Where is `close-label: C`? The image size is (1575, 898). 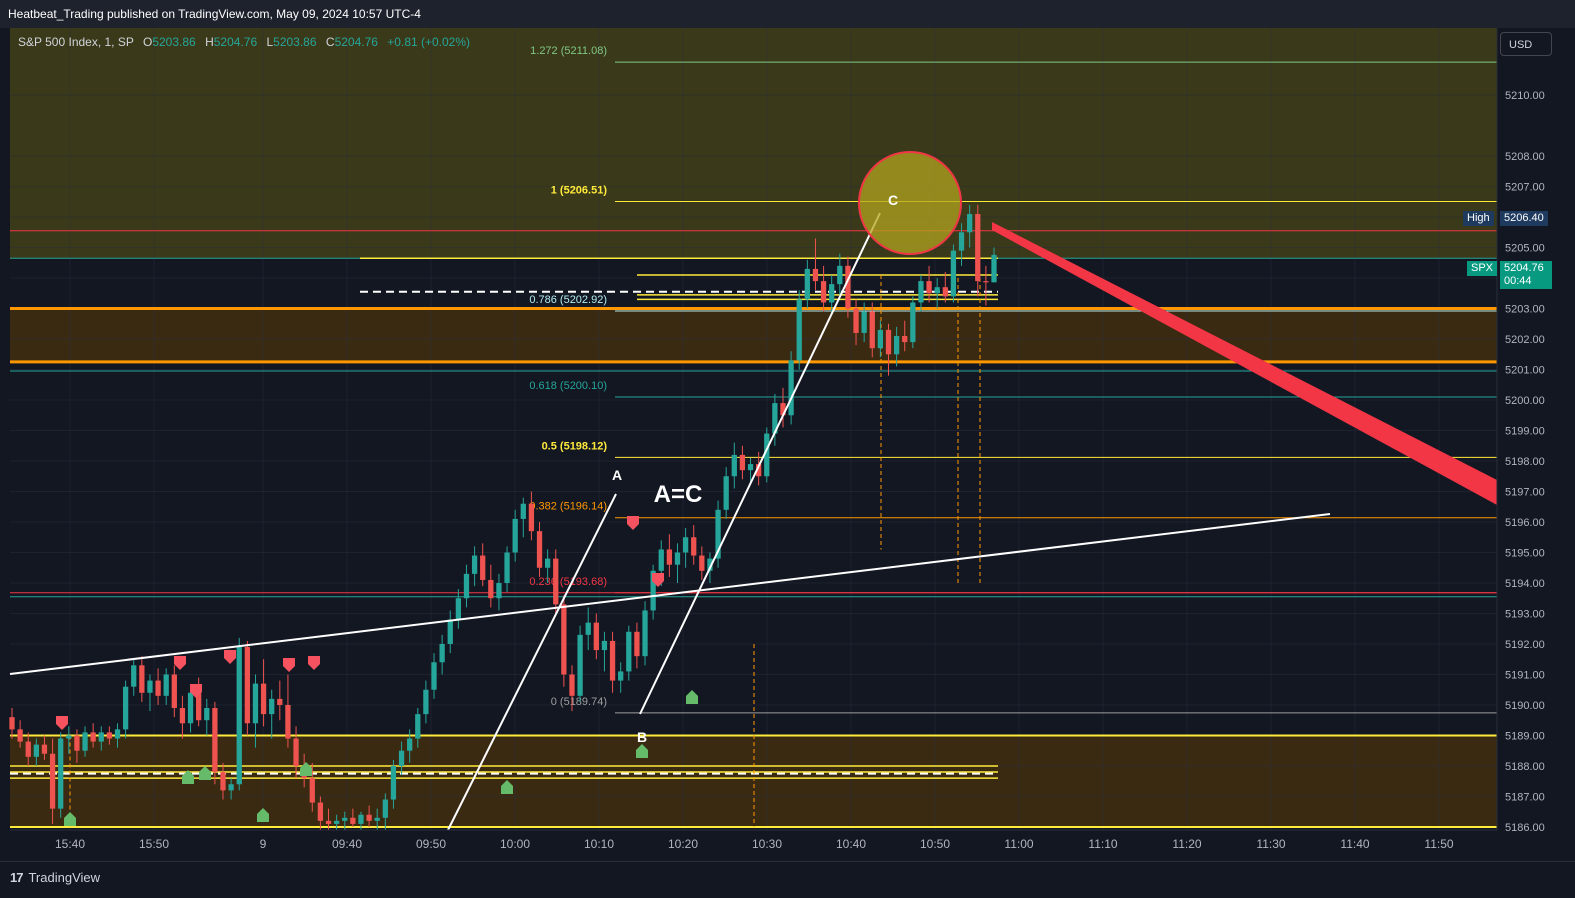 close-label: C is located at coordinates (330, 42).